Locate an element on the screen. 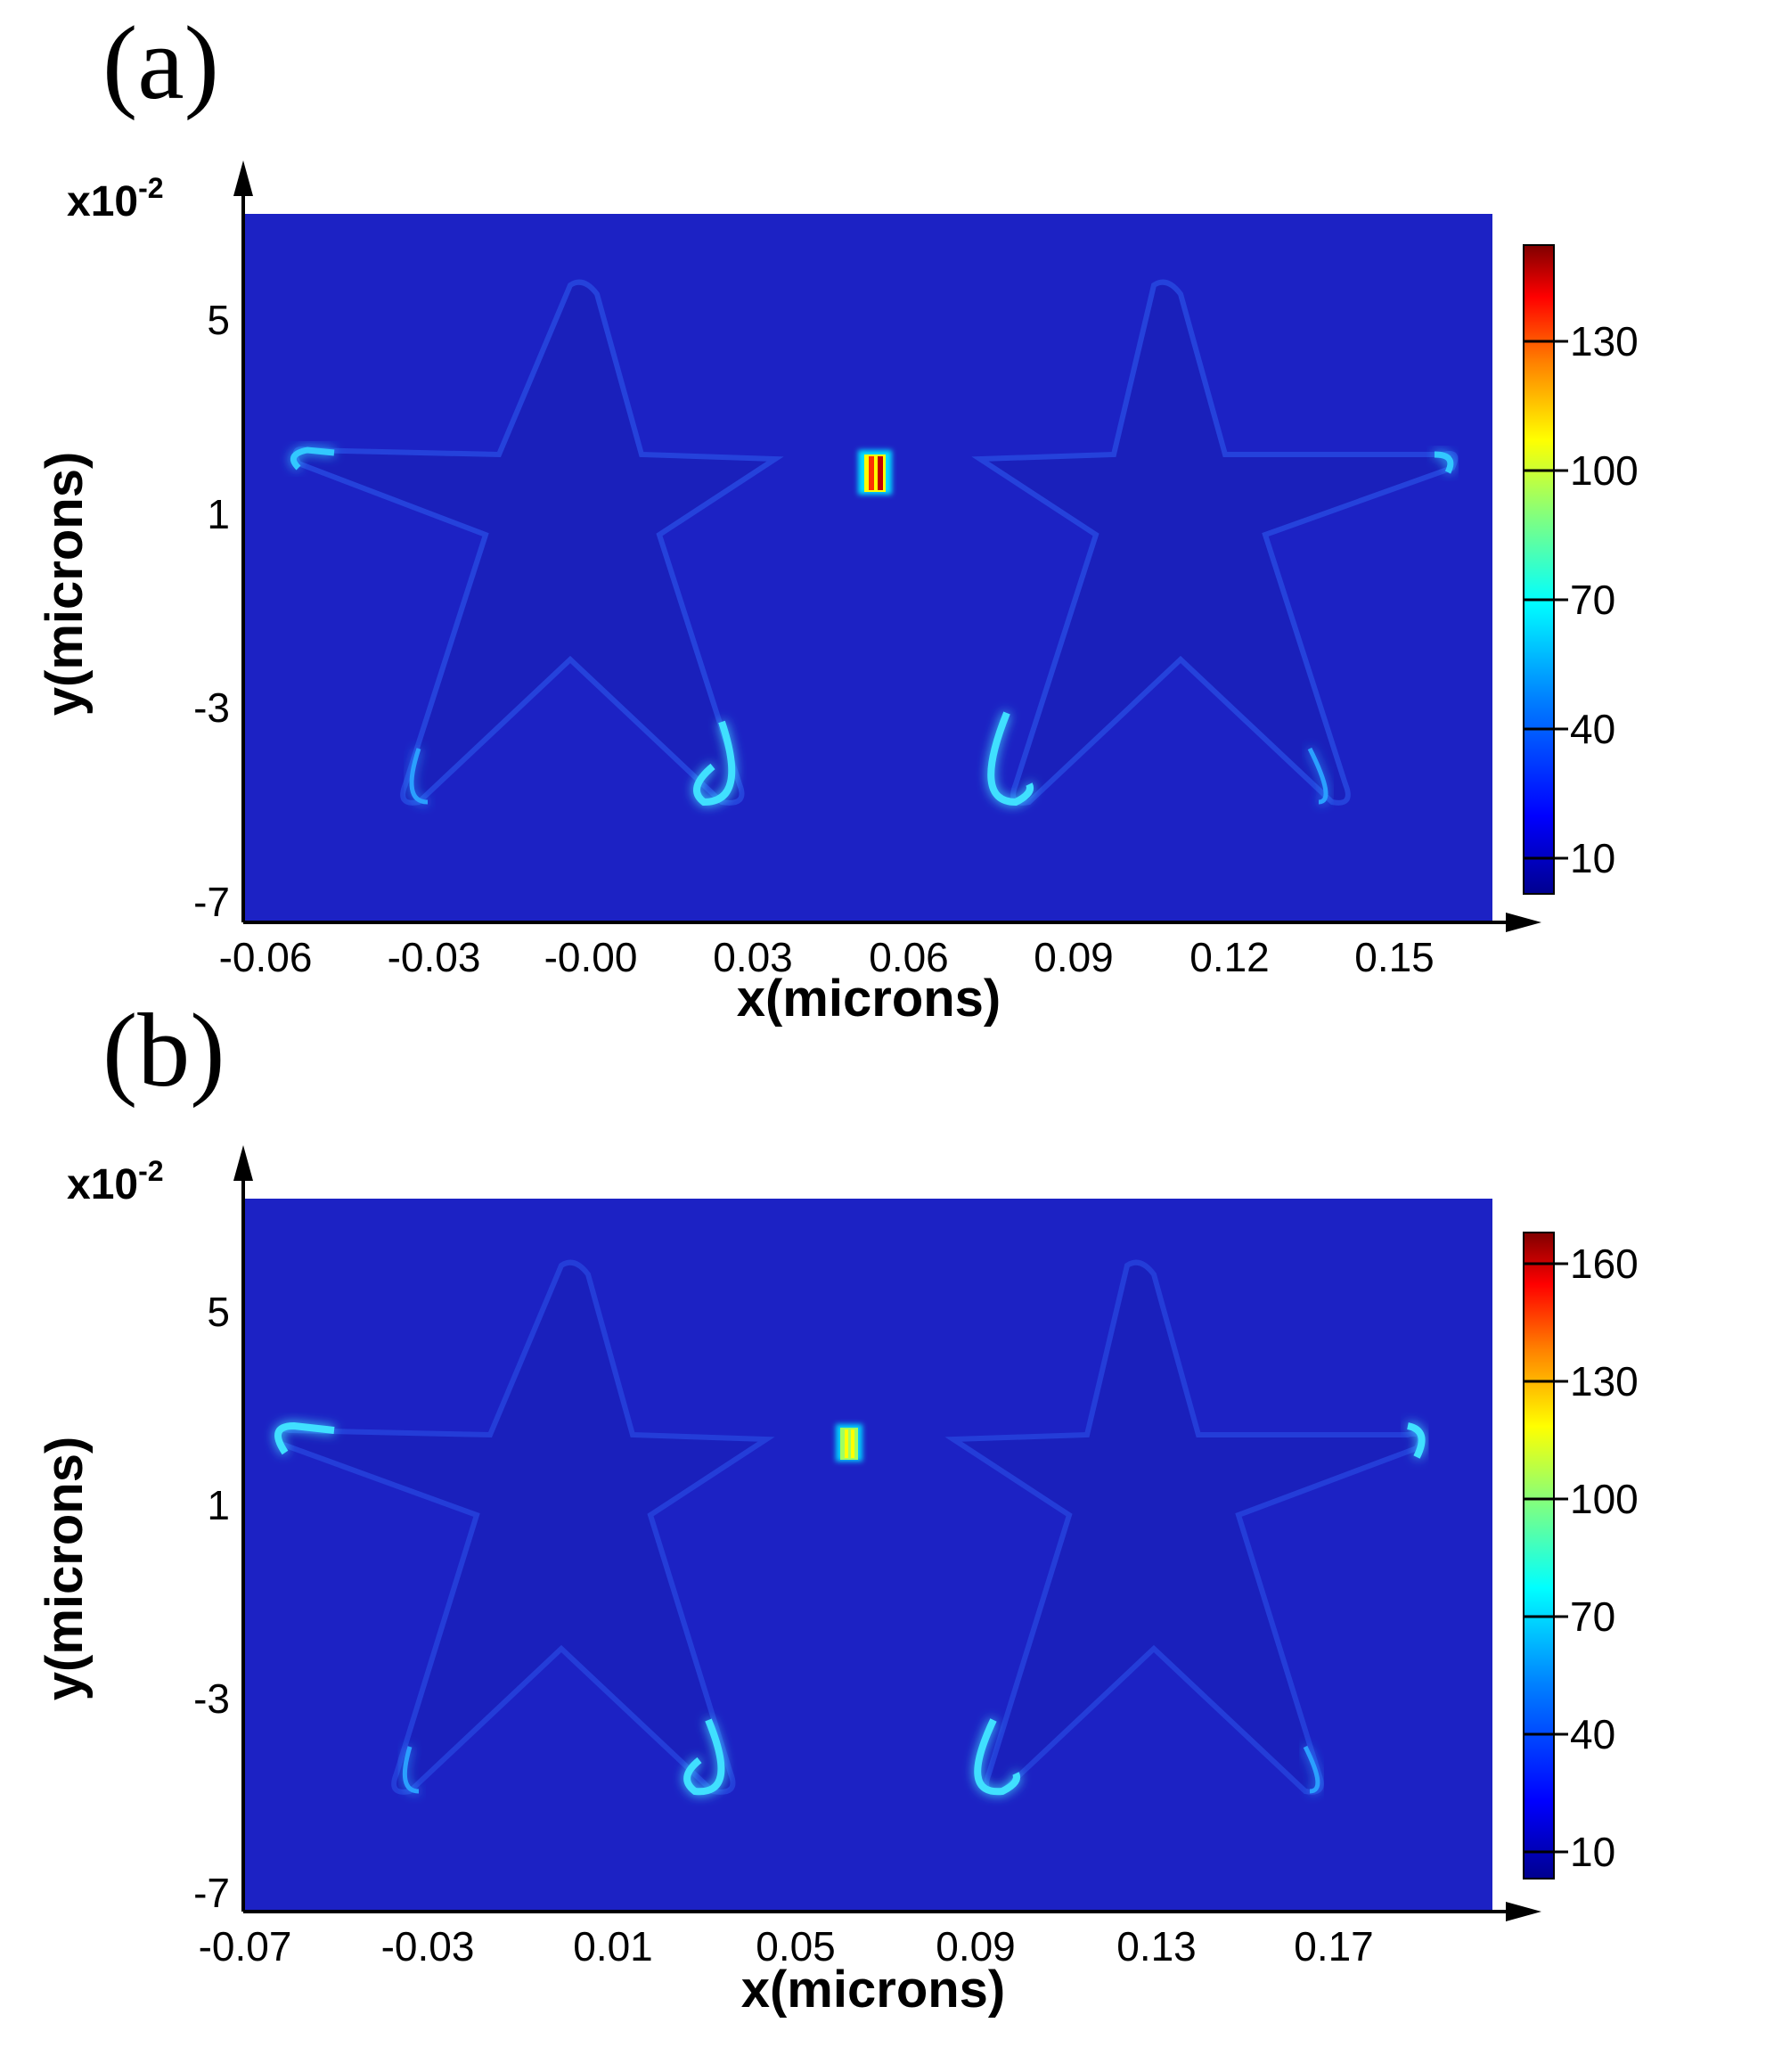  panel-a-x-tick-label: -0.06 is located at coordinates (266, 957).